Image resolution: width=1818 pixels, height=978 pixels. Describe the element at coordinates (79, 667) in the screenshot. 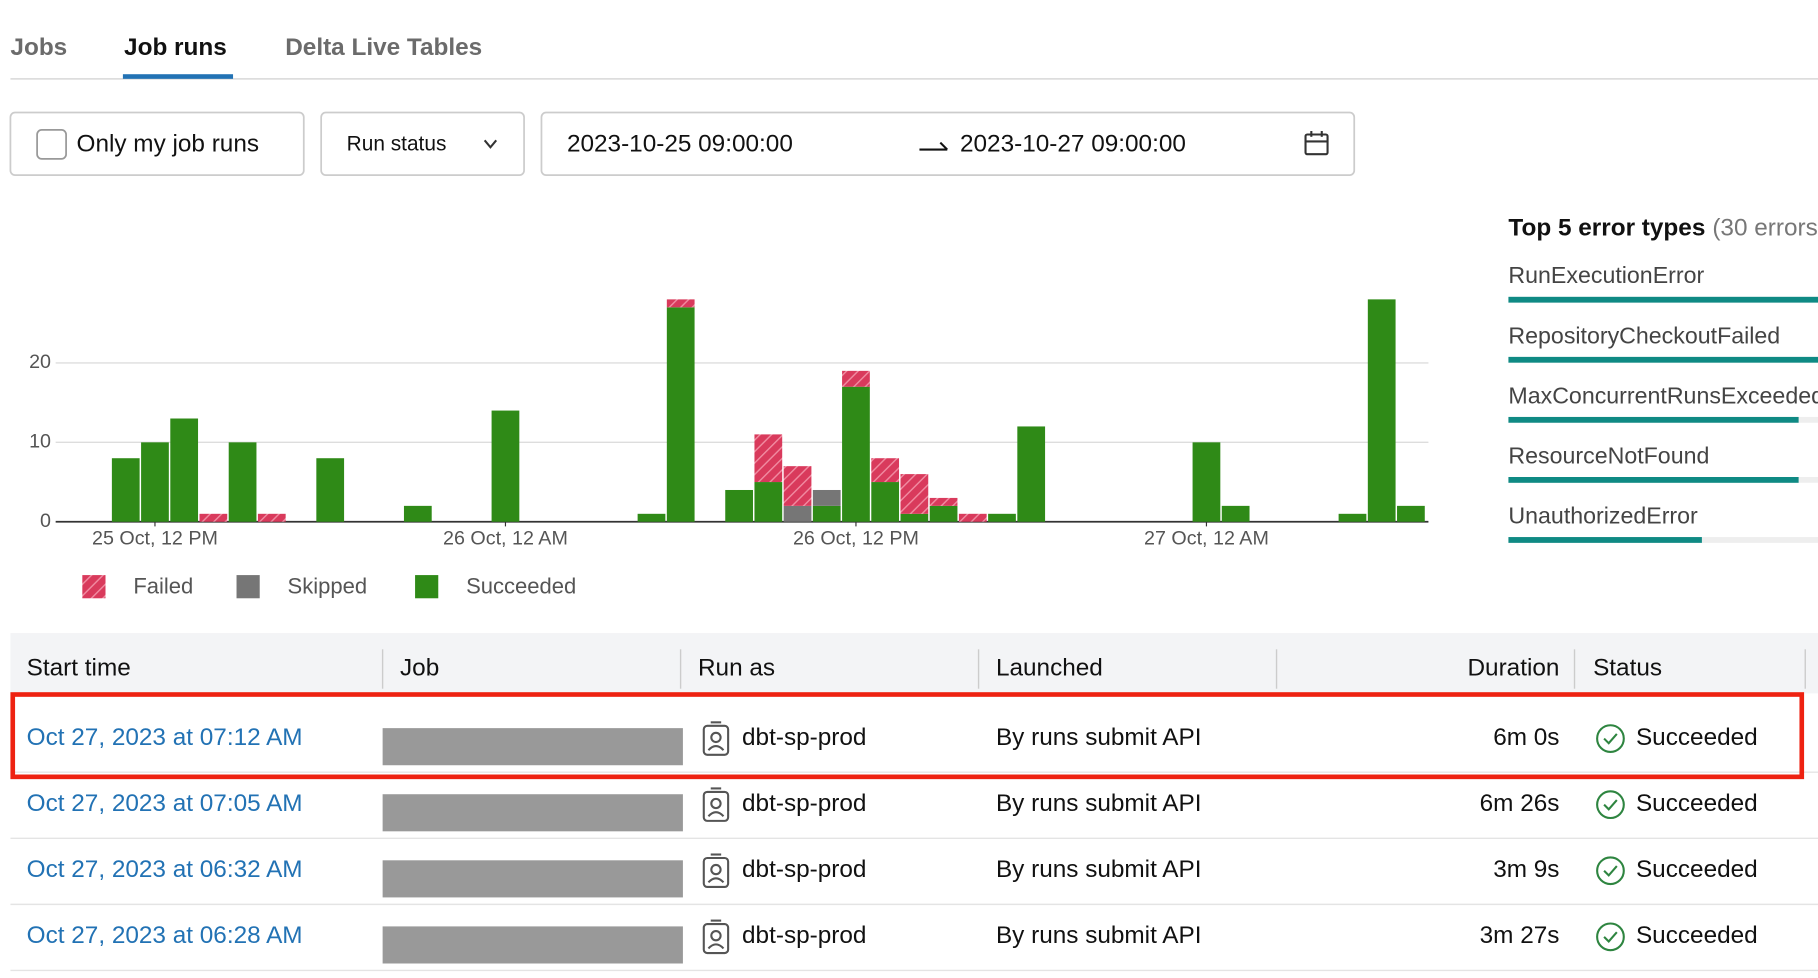

I see `column-header: Start time` at that location.